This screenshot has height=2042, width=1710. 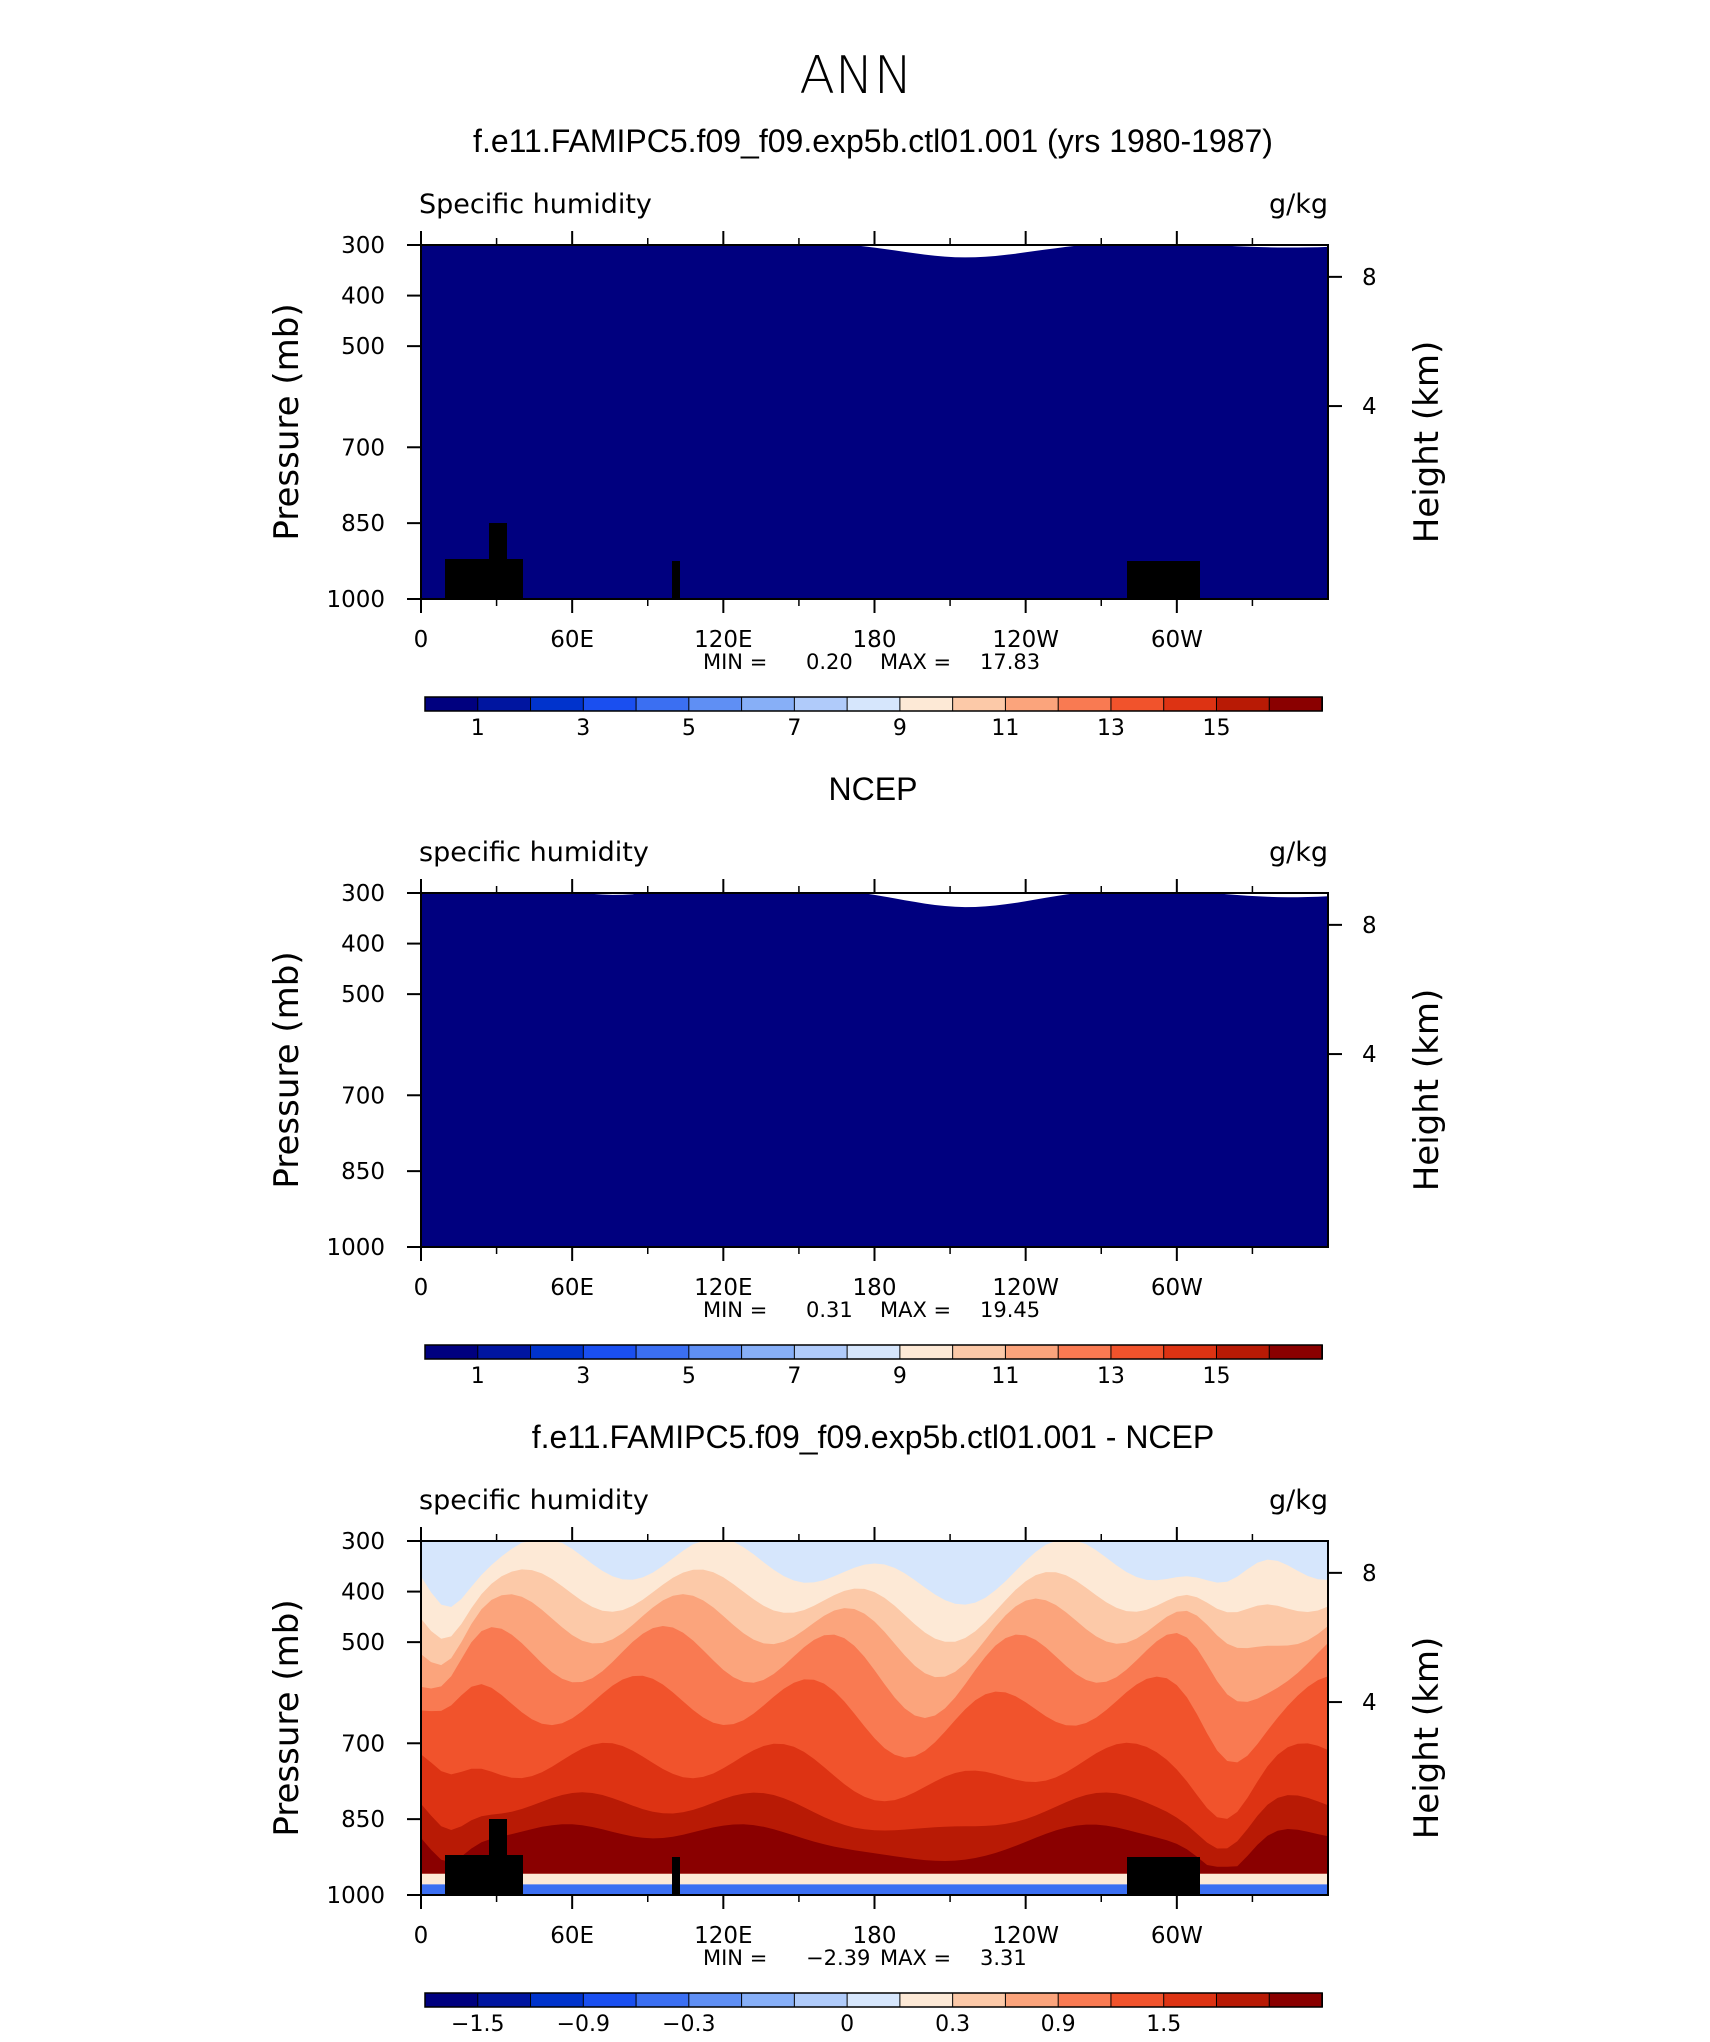 I want to click on max-value: 3.31, so click(x=1003, y=1958).